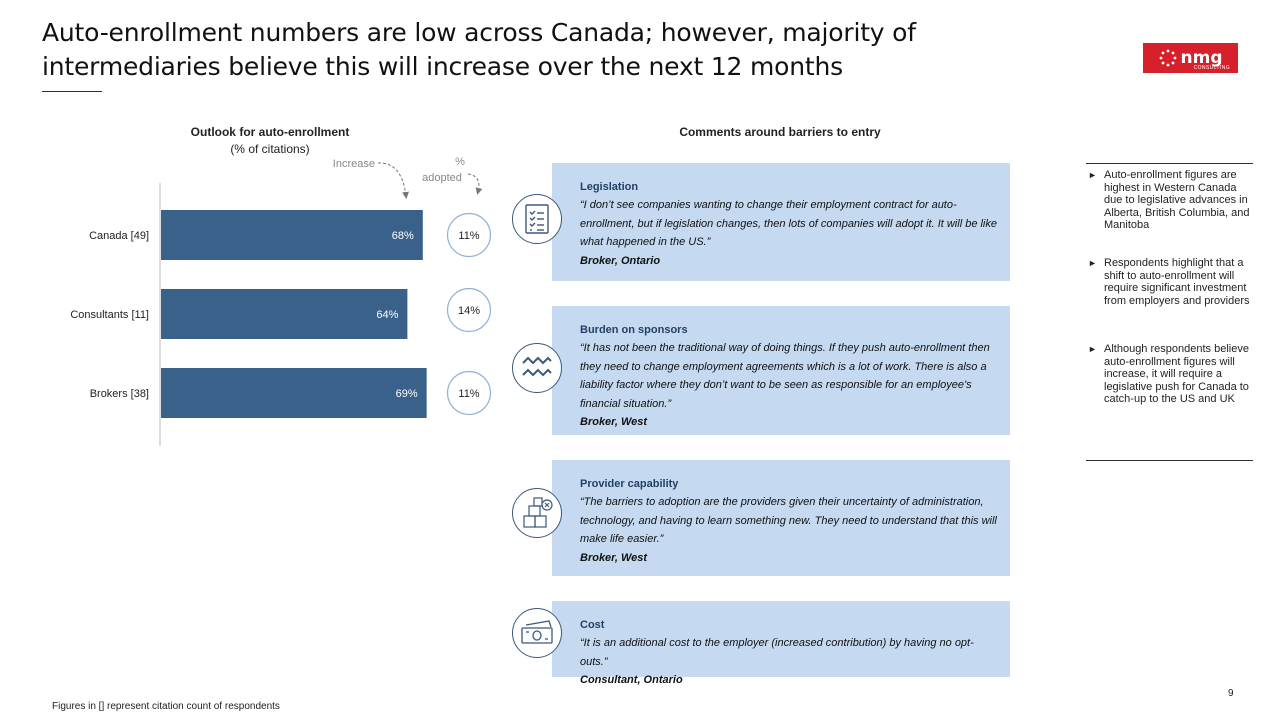 This screenshot has height=720, width=1280. What do you see at coordinates (393, 180) in the screenshot?
I see `increase-arrow` at bounding box center [393, 180].